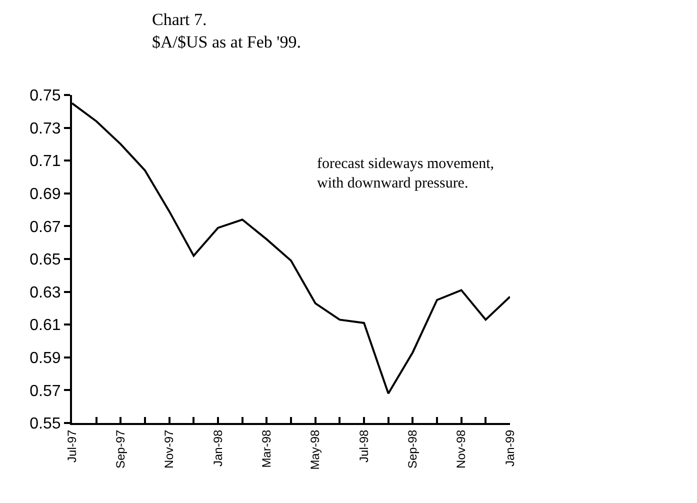 The height and width of the screenshot is (503, 697). Describe the element at coordinates (45, 391) in the screenshot. I see `y-tick-label: 0.57` at that location.